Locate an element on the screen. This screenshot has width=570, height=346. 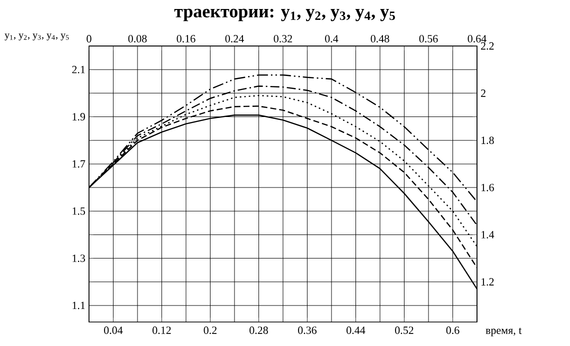
x2-tick-label: 0.08 is located at coordinates (137, 38).